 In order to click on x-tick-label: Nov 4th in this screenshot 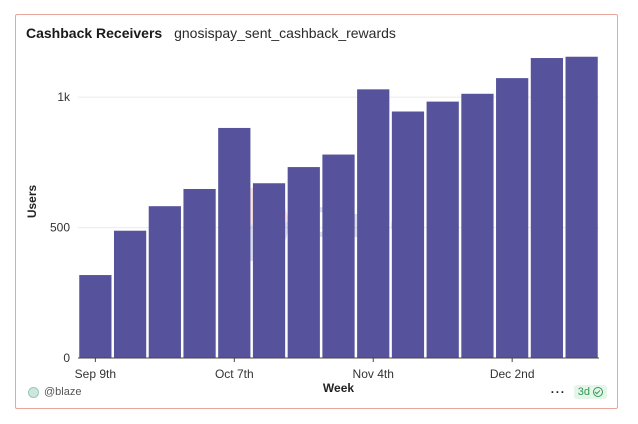, I will do `click(373, 374)`.